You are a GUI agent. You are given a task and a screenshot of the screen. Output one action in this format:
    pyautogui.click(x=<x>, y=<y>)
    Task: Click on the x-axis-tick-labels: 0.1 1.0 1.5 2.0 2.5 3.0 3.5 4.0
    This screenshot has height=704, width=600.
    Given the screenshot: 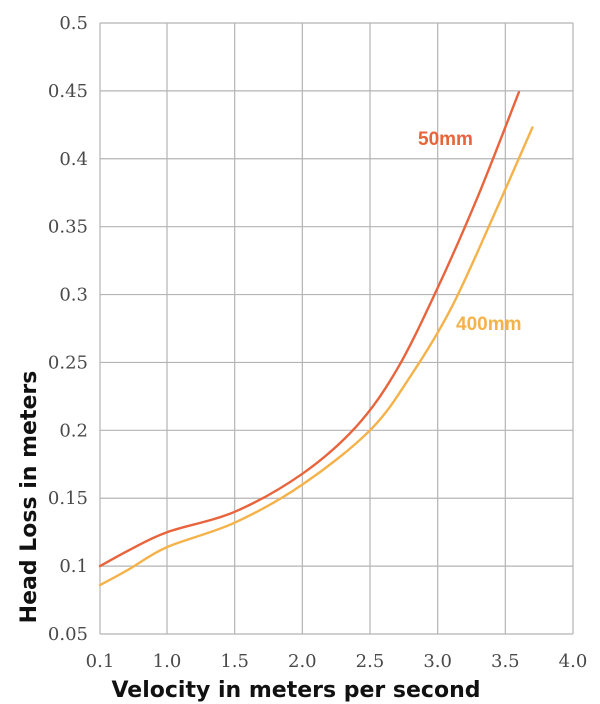 What is the action you would take?
    pyautogui.click(x=337, y=661)
    